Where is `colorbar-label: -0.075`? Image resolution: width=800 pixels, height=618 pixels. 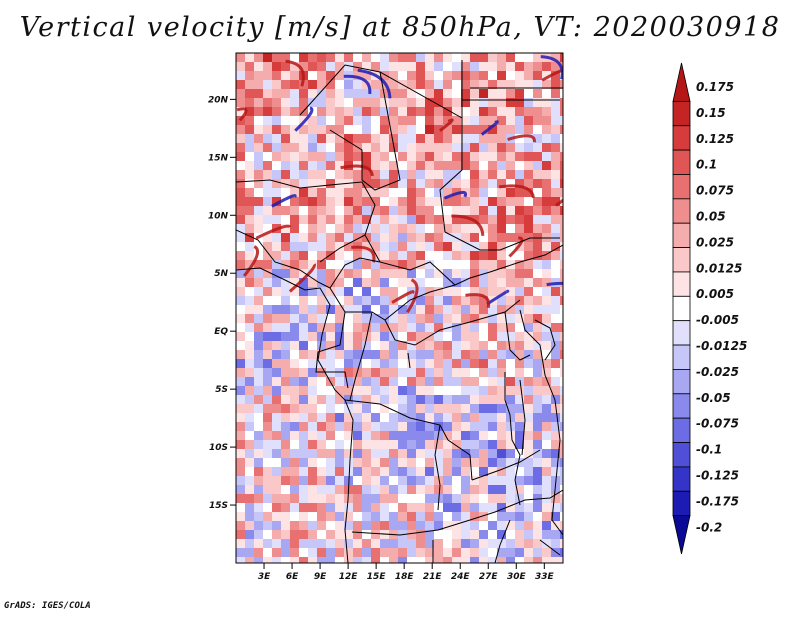
colorbar-label: -0.075 is located at coordinates (717, 424).